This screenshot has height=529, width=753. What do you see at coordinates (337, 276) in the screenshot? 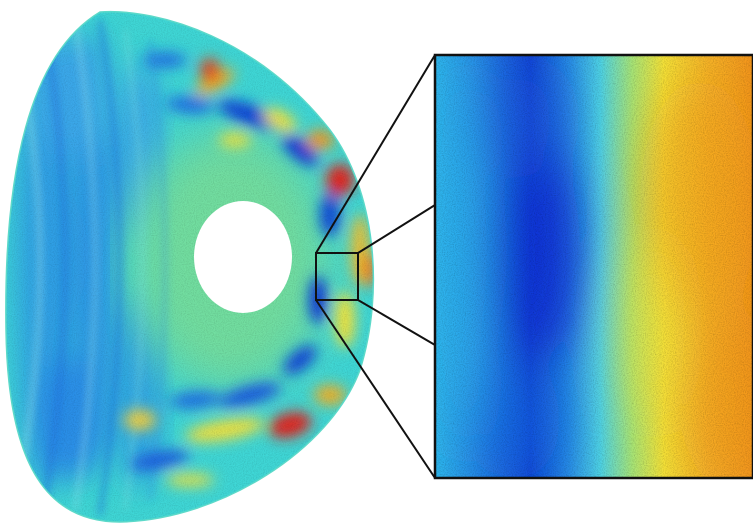
I see `zoom-selection-box` at bounding box center [337, 276].